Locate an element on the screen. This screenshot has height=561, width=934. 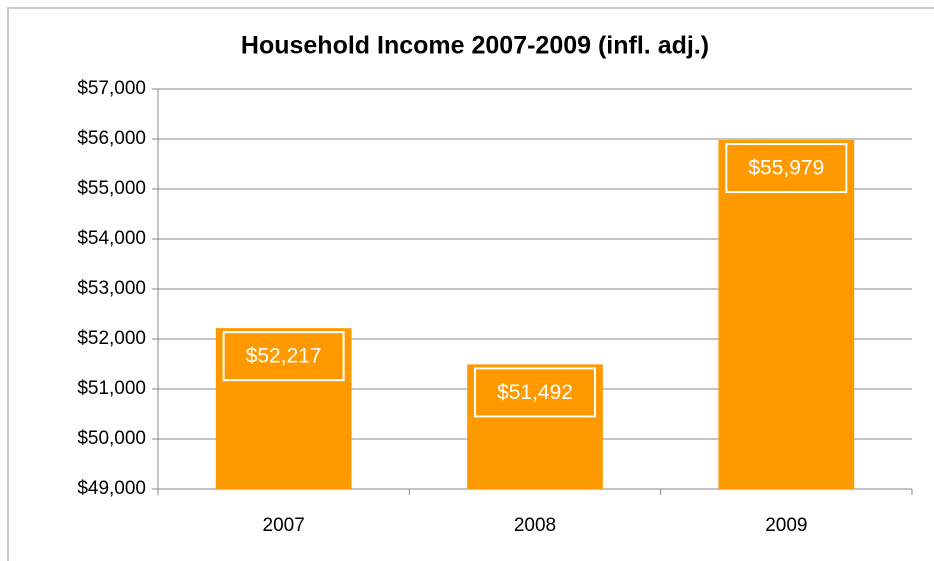
y-tick-label: $55,000 is located at coordinates (111, 188).